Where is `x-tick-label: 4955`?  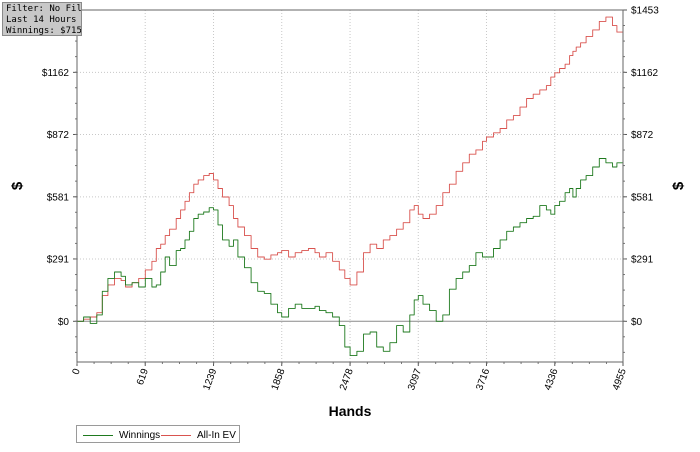 x-tick-label: 4955 is located at coordinates (620, 379).